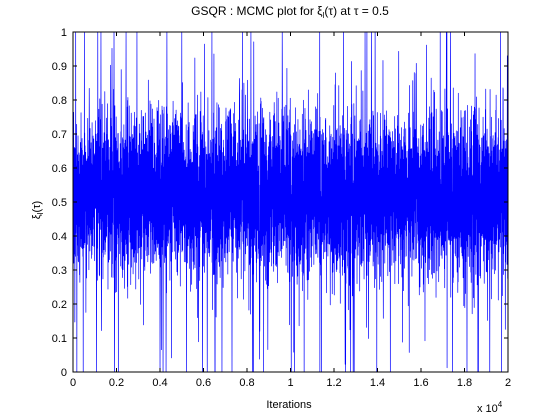  What do you see at coordinates (508, 383) in the screenshot?
I see `x-tick-label: 2` at bounding box center [508, 383].